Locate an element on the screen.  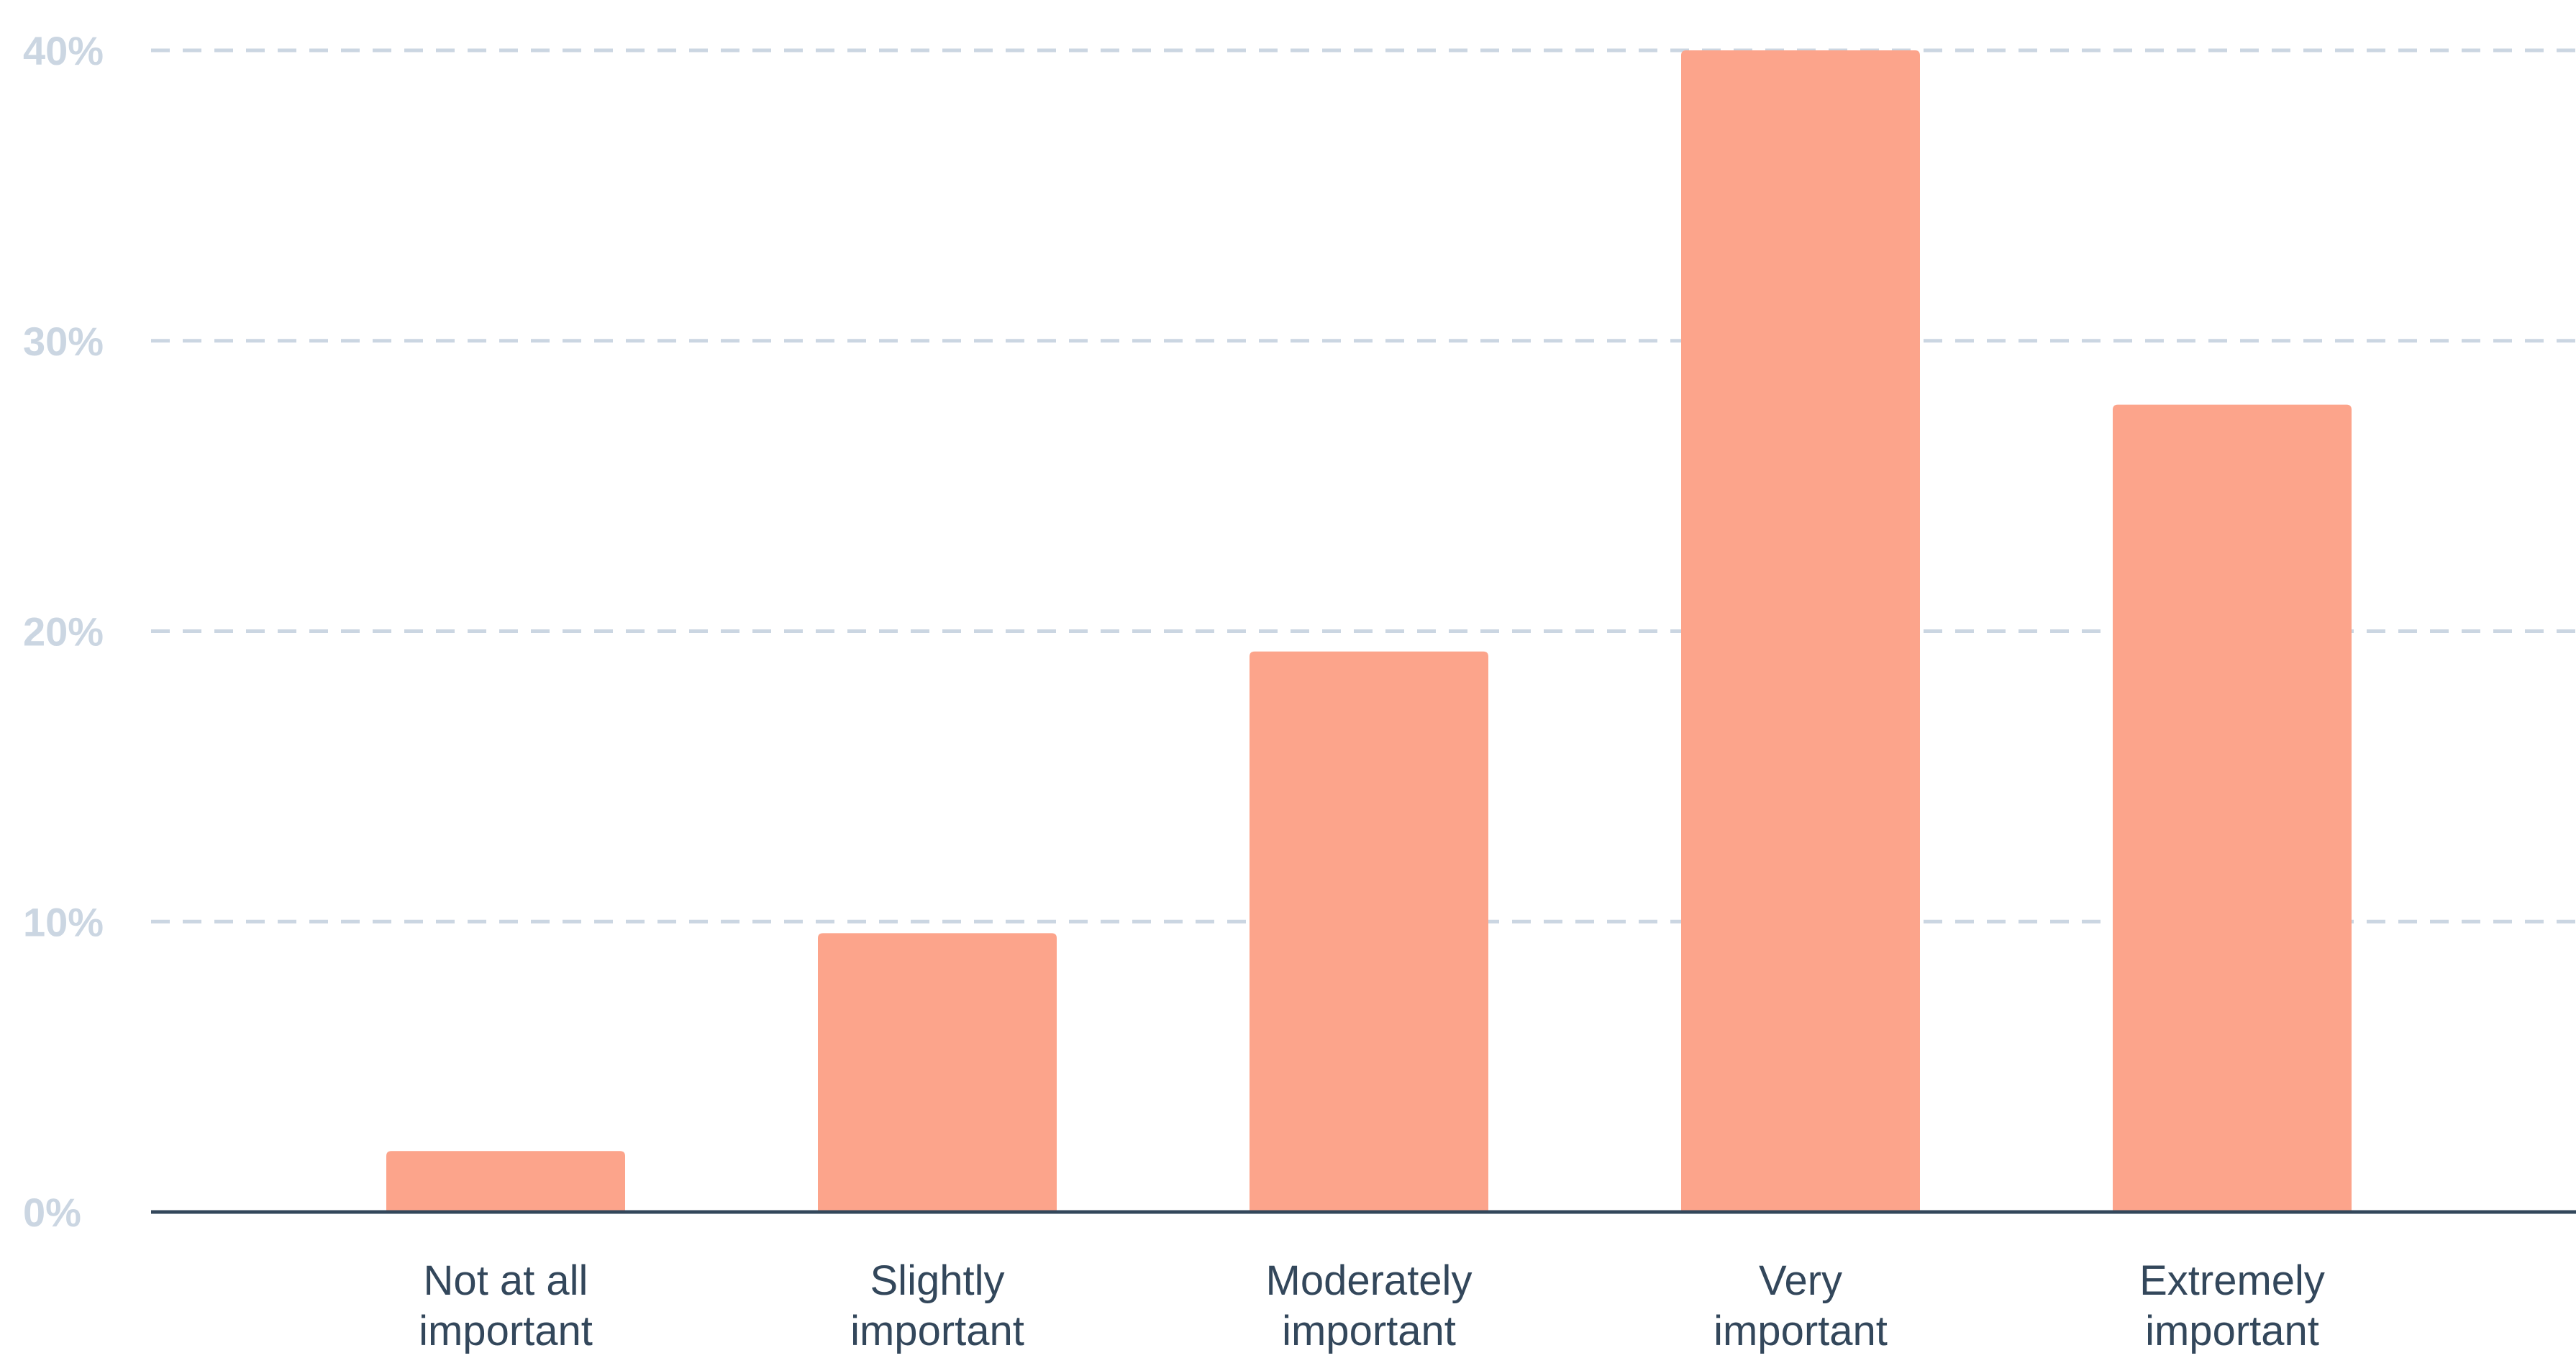
y-tick-label-20: 20% is located at coordinates (63, 632).